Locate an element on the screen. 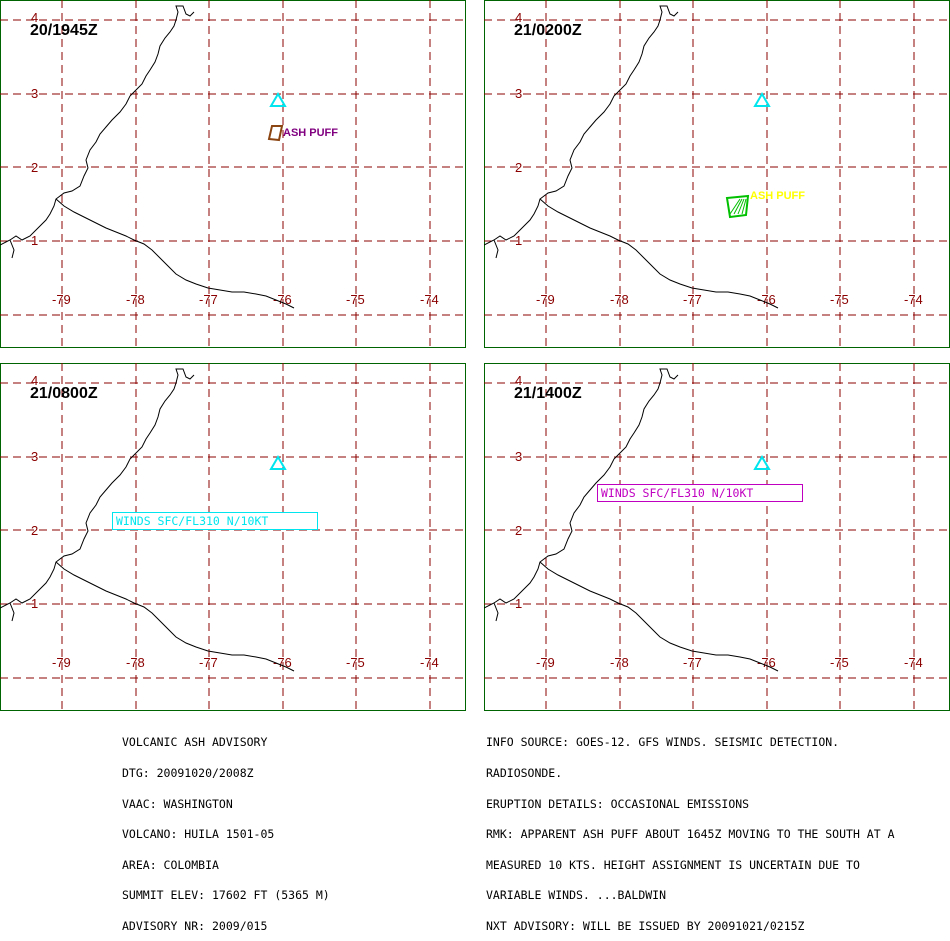  advisory-line: VARIABLE WINDS. ...BALDWIN is located at coordinates (576, 895).